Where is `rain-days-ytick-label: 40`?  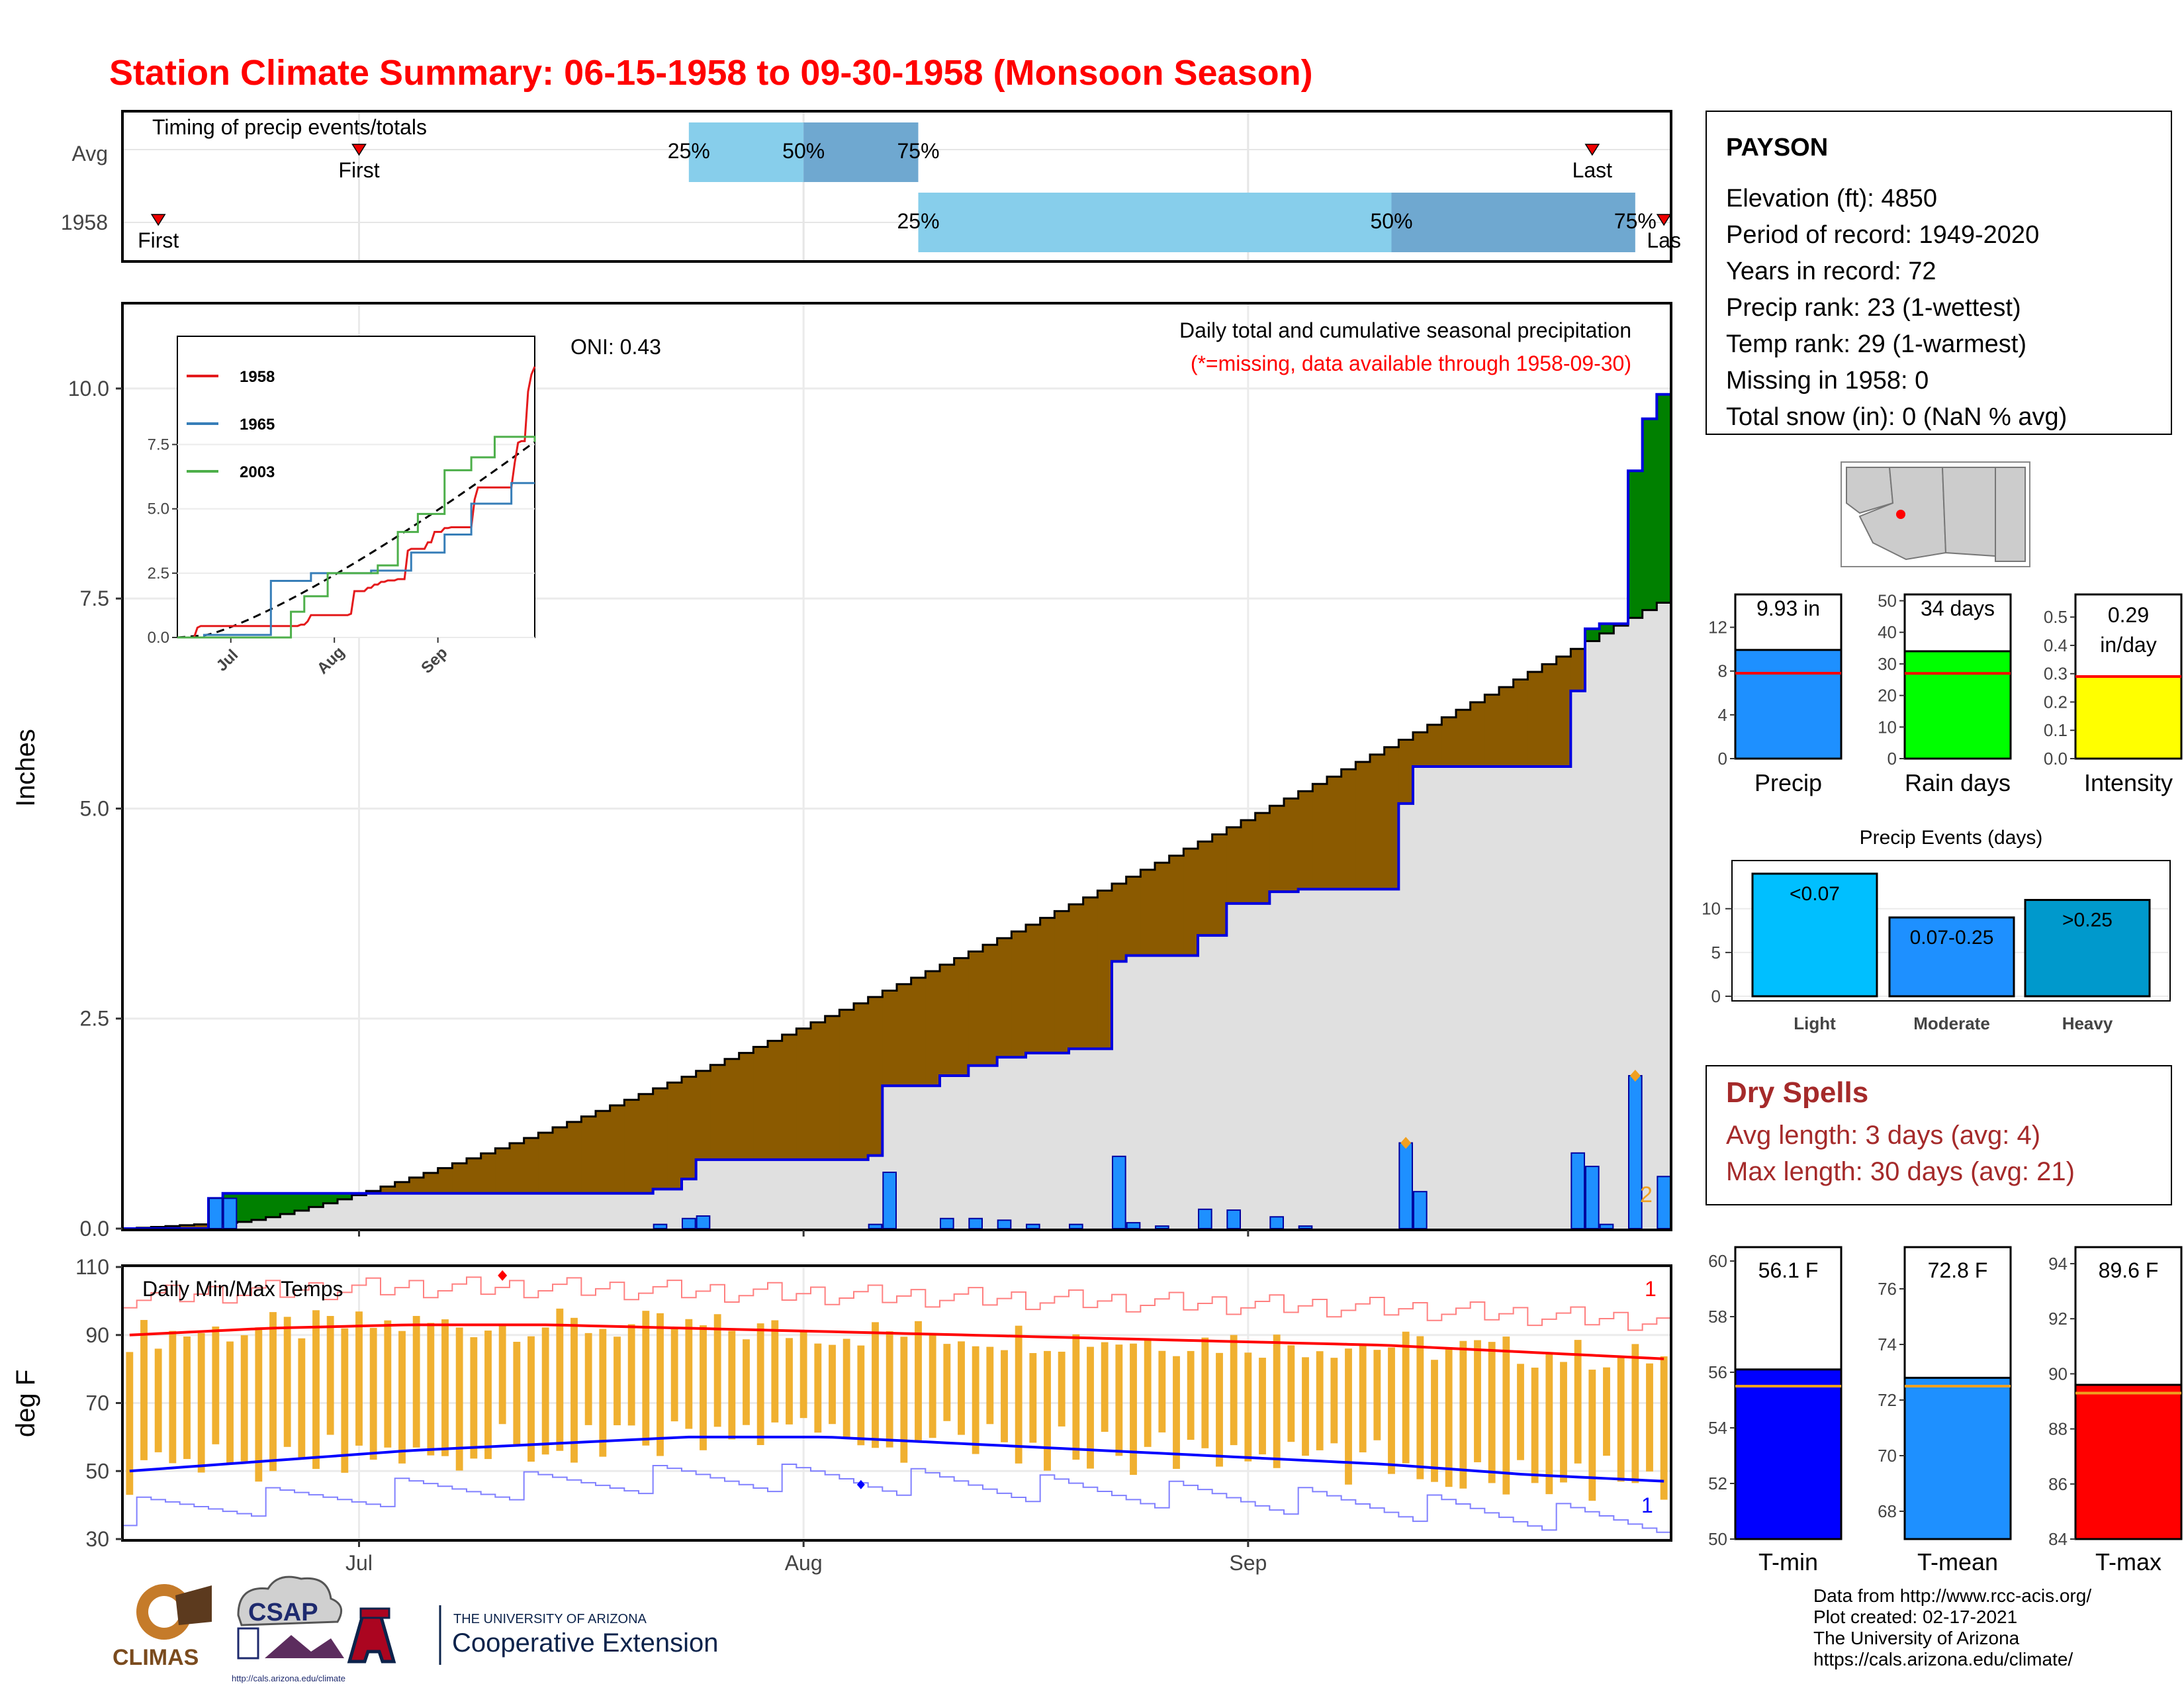
rain-days-ytick-label: 40 is located at coordinates (1888, 632).